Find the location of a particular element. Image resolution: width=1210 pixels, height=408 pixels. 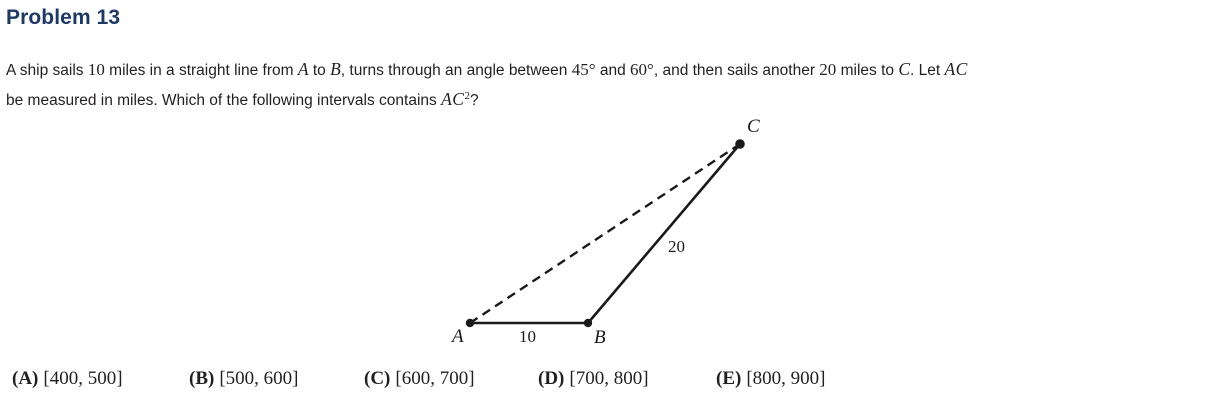

segment-bc is located at coordinates (664, 233).